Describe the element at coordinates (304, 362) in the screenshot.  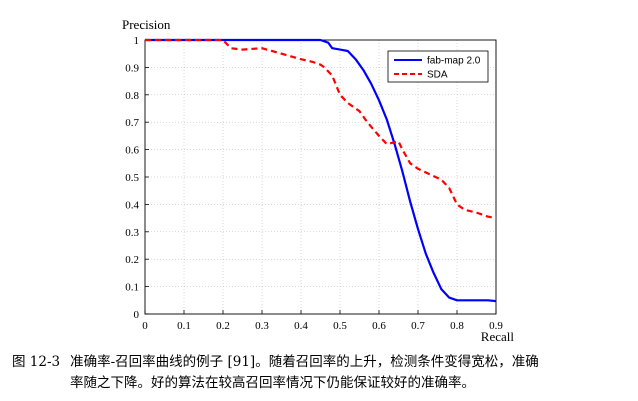
I see `caption-line-1: 准确率-召回率曲线的例子 [91]。随着召回率的上升，检测条件变得宽松，准确` at that location.